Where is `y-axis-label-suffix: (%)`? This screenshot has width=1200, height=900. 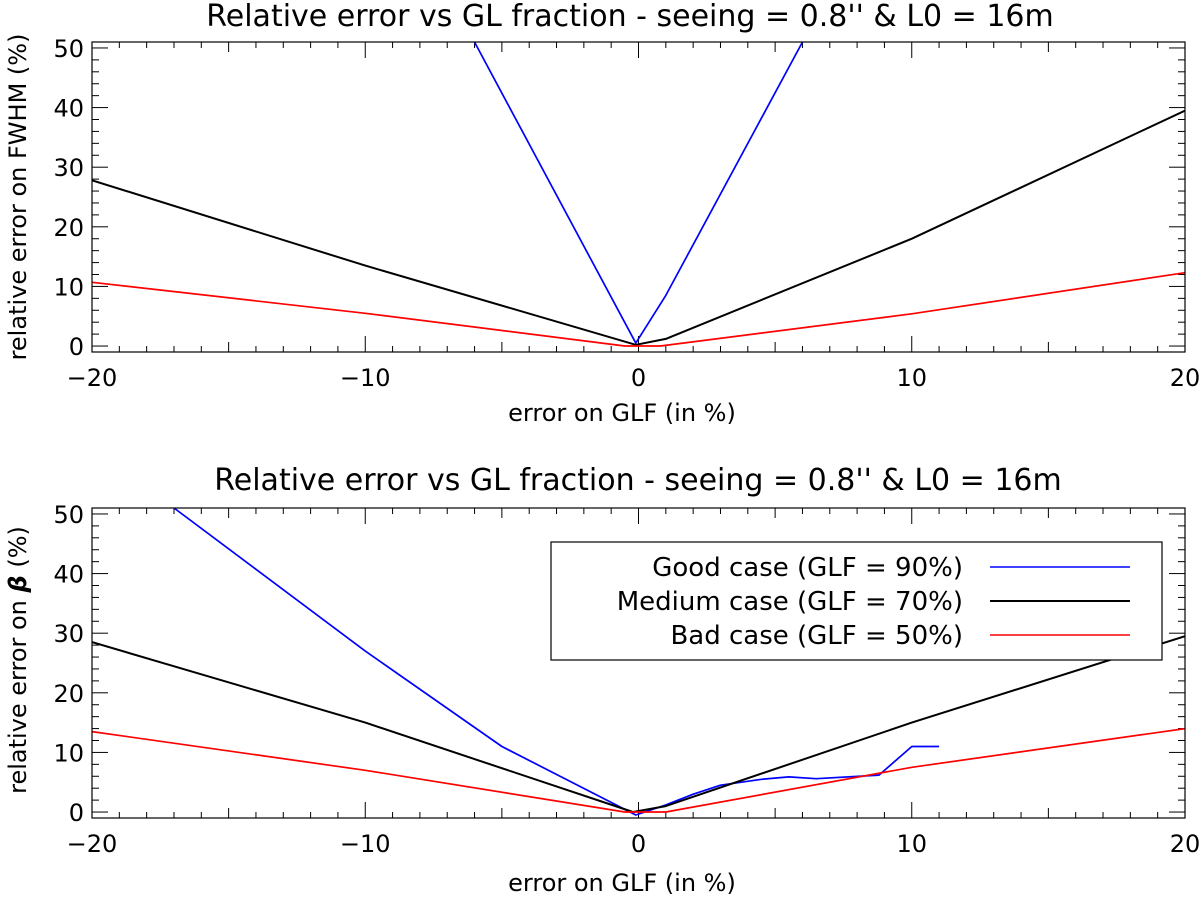 y-axis-label-suffix: (%) is located at coordinates (18, 550).